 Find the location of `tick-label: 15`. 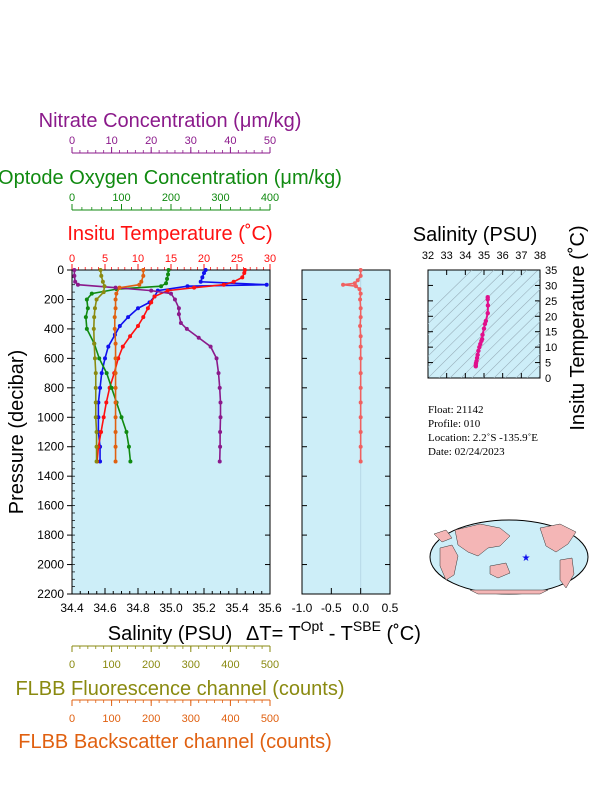

tick-label: 15 is located at coordinates (551, 333).